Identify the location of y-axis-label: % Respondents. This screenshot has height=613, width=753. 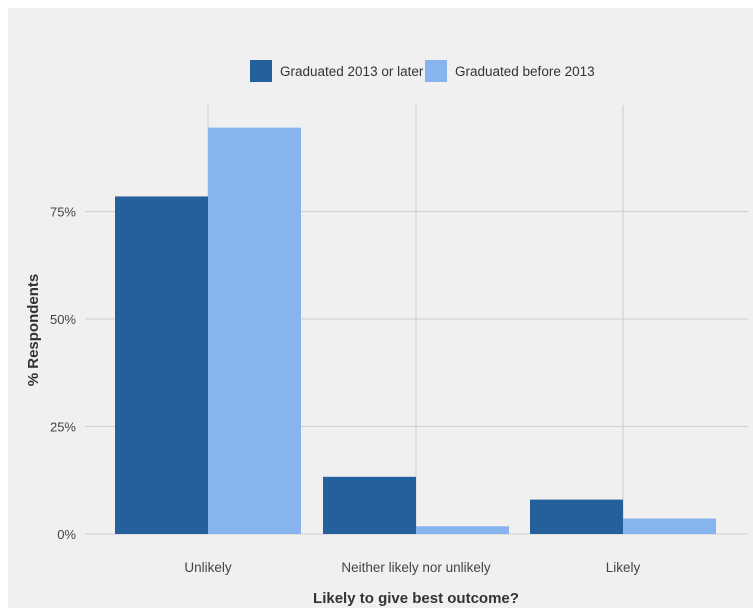
(33, 330).